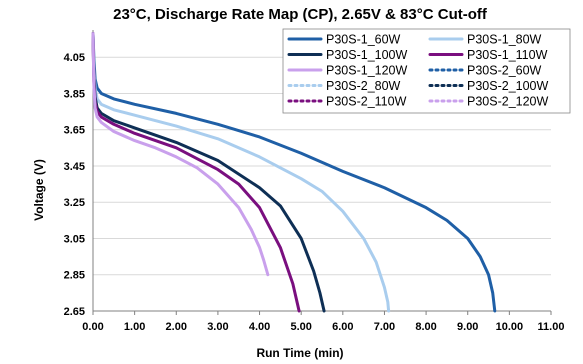  Describe the element at coordinates (467, 327) in the screenshot. I see `x-tick-label: 9.00` at that location.